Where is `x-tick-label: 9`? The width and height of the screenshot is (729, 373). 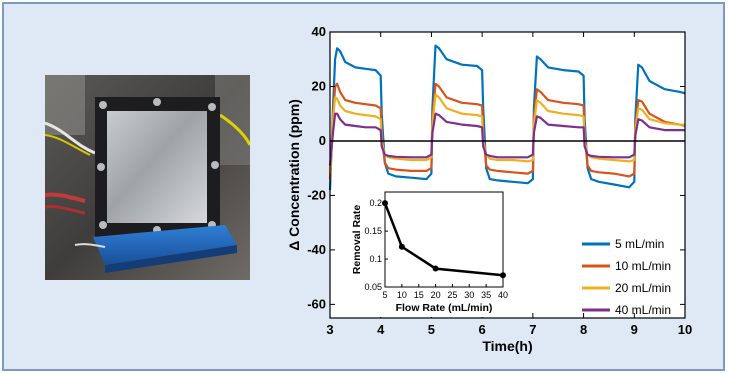
x-tick-label: 9 is located at coordinates (634, 329).